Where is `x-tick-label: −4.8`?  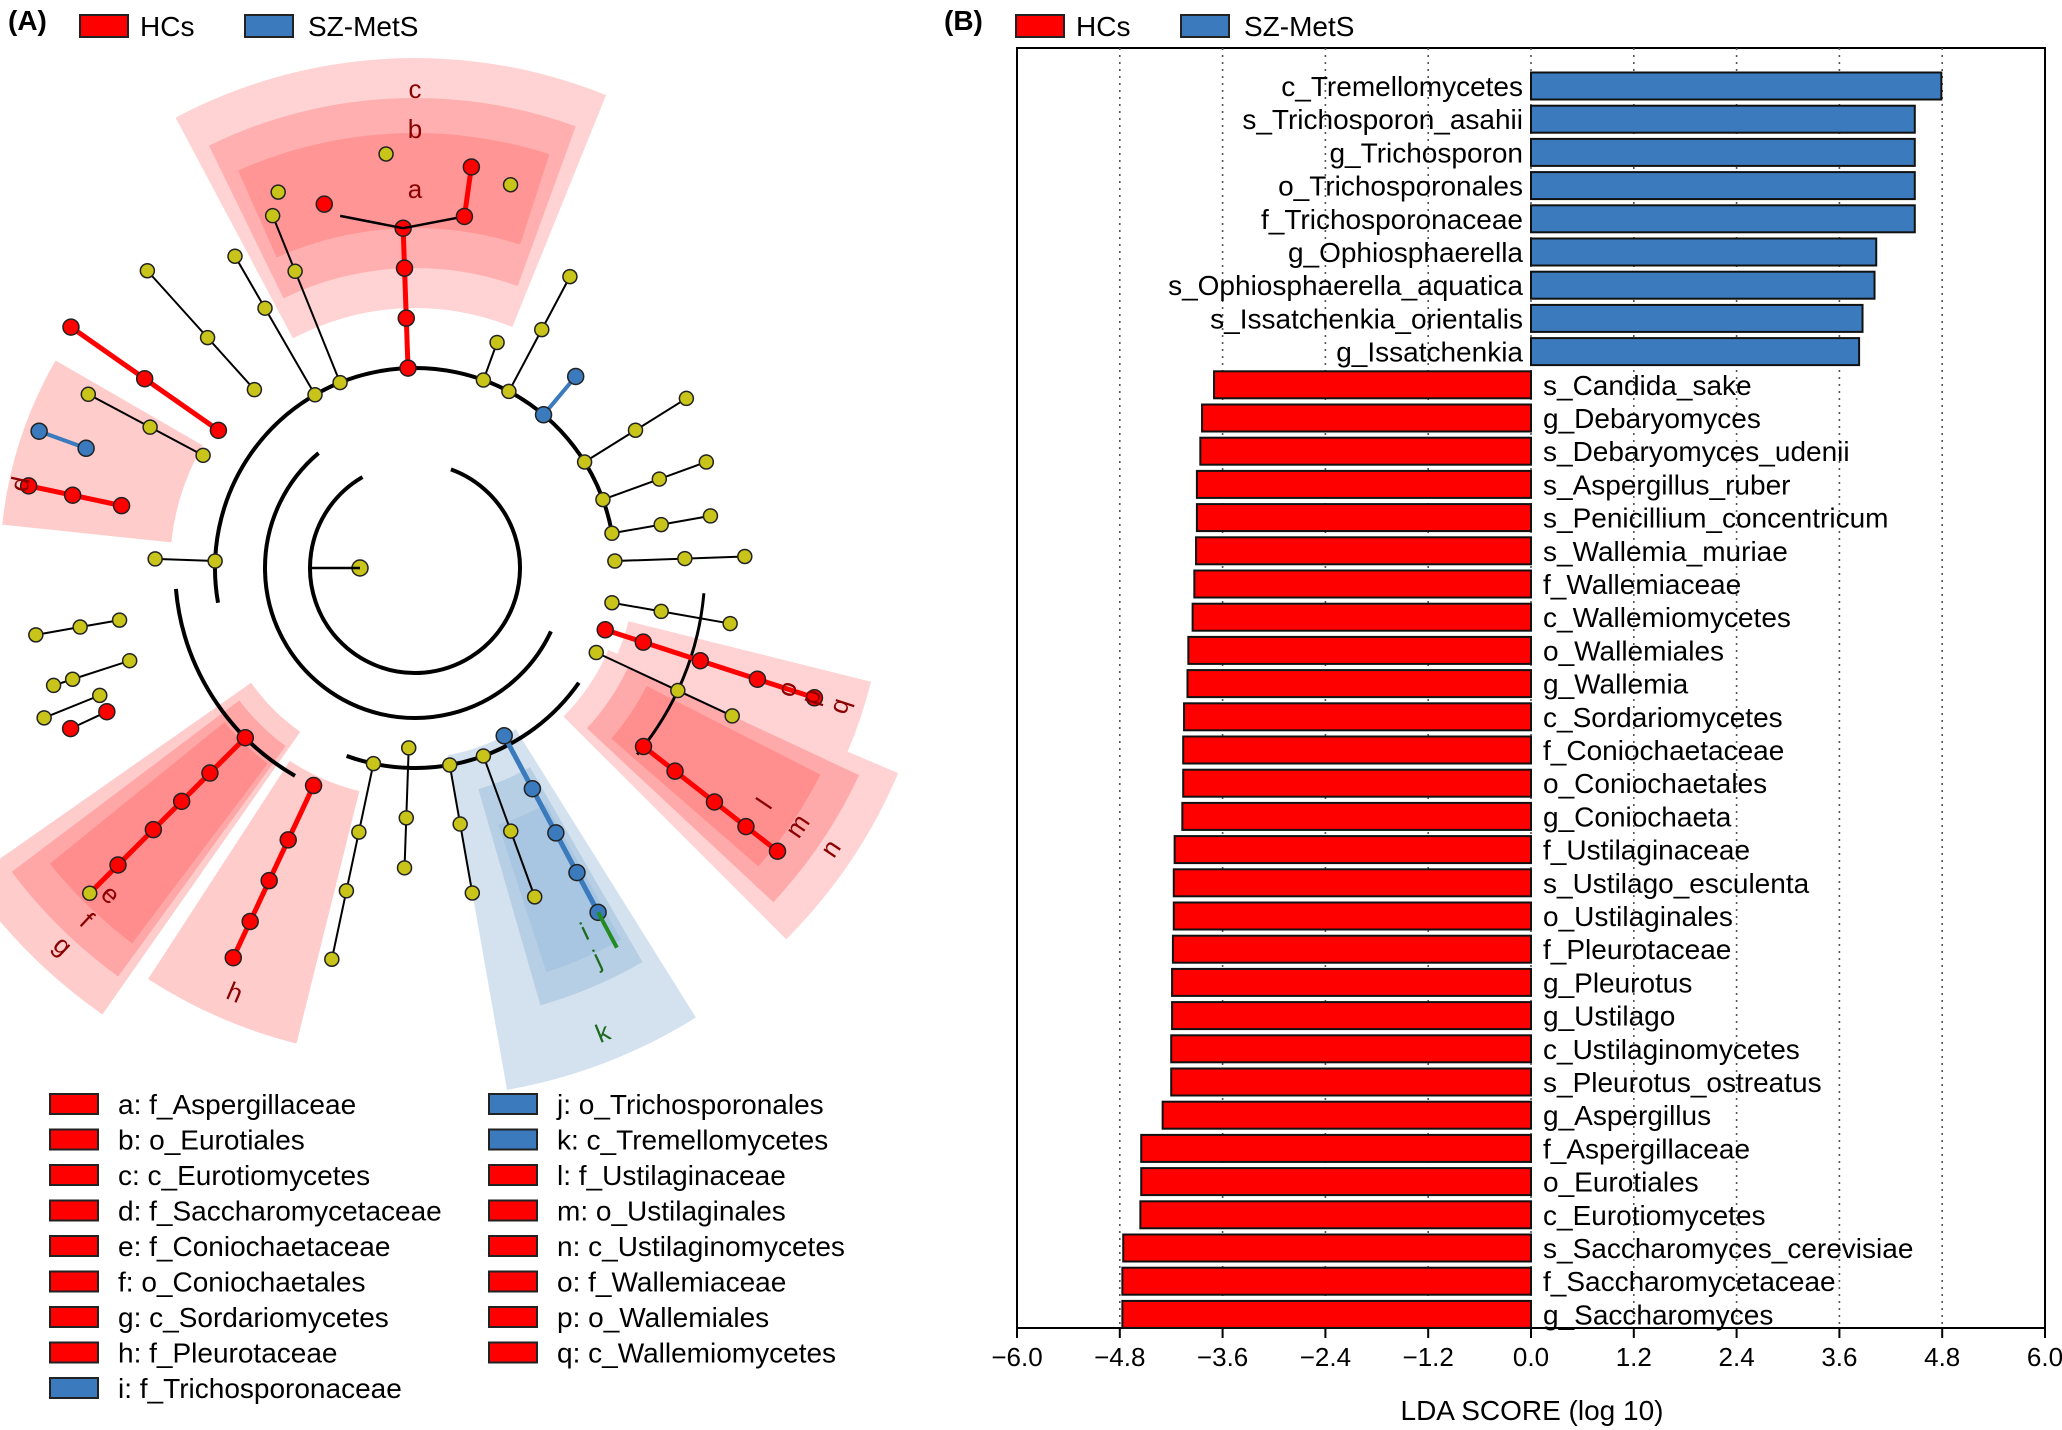 x-tick-label: −4.8 is located at coordinates (1119, 1357).